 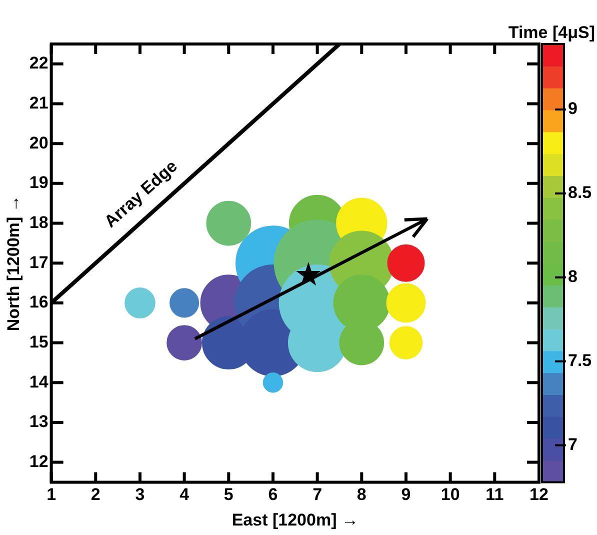 What do you see at coordinates (39, 382) in the screenshot?
I see `y-tick-label: 14` at bounding box center [39, 382].